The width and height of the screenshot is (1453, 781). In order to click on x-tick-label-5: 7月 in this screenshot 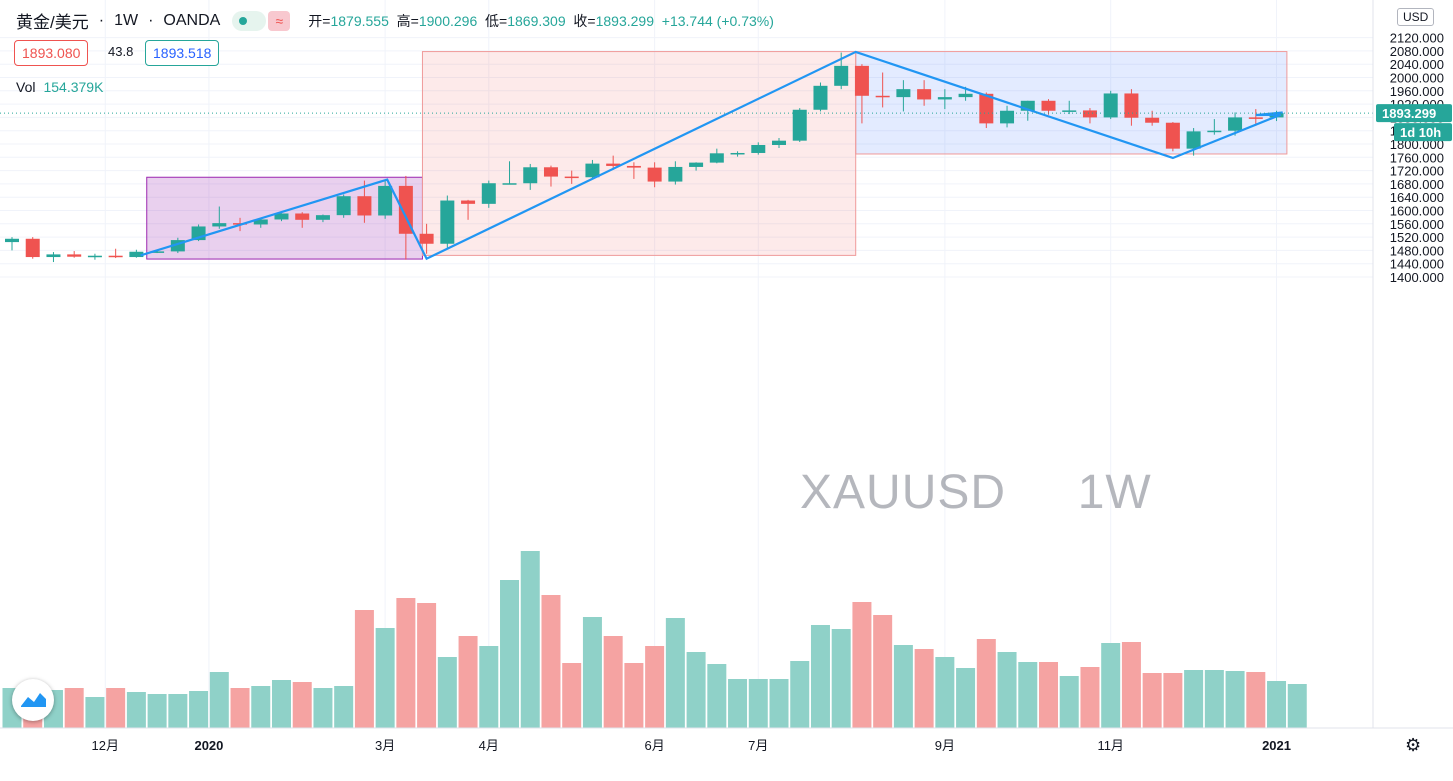, I will do `click(758, 745)`.